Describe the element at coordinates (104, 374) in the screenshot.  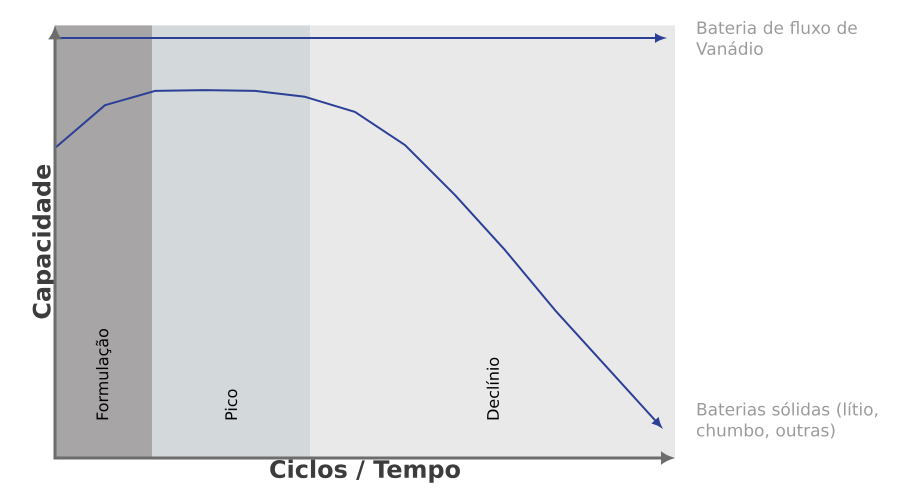
I see `annotation: Formulação` at that location.